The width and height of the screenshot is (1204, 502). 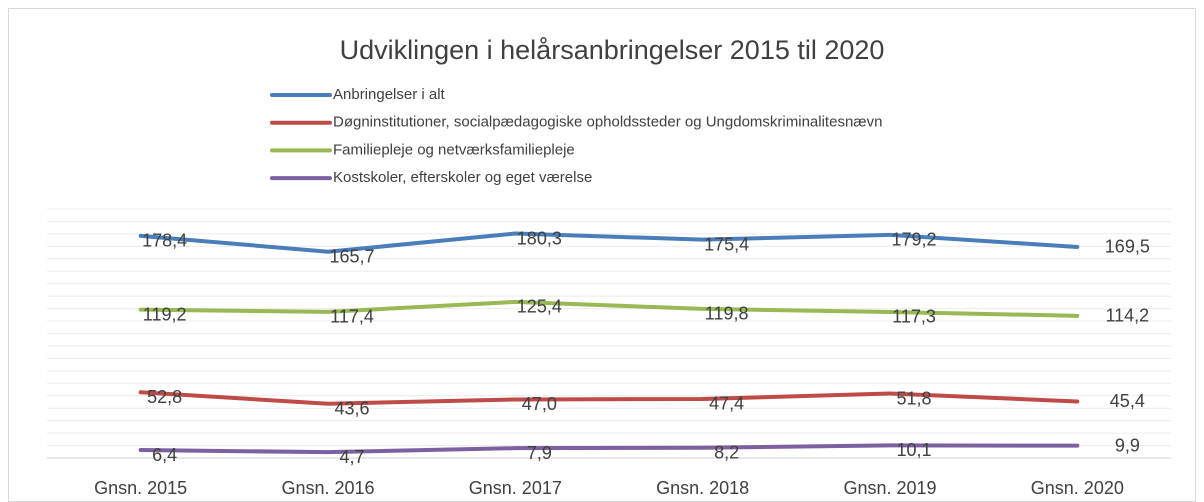 I want to click on data-label: 10,1, so click(x=913, y=450).